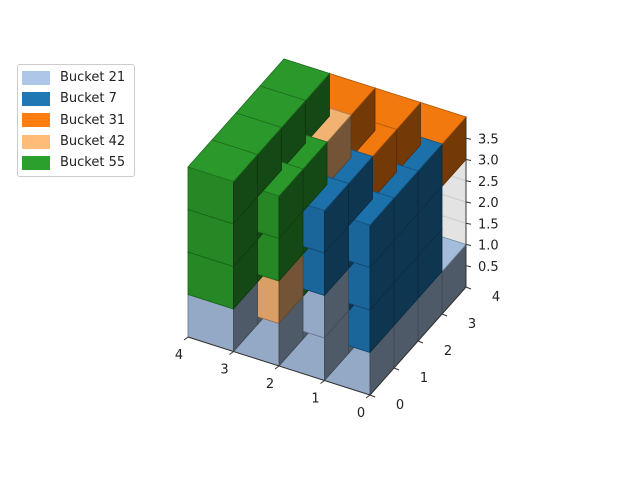 This screenshot has height=480, width=640. I want to click on y-tick-label: 3, so click(472, 324).